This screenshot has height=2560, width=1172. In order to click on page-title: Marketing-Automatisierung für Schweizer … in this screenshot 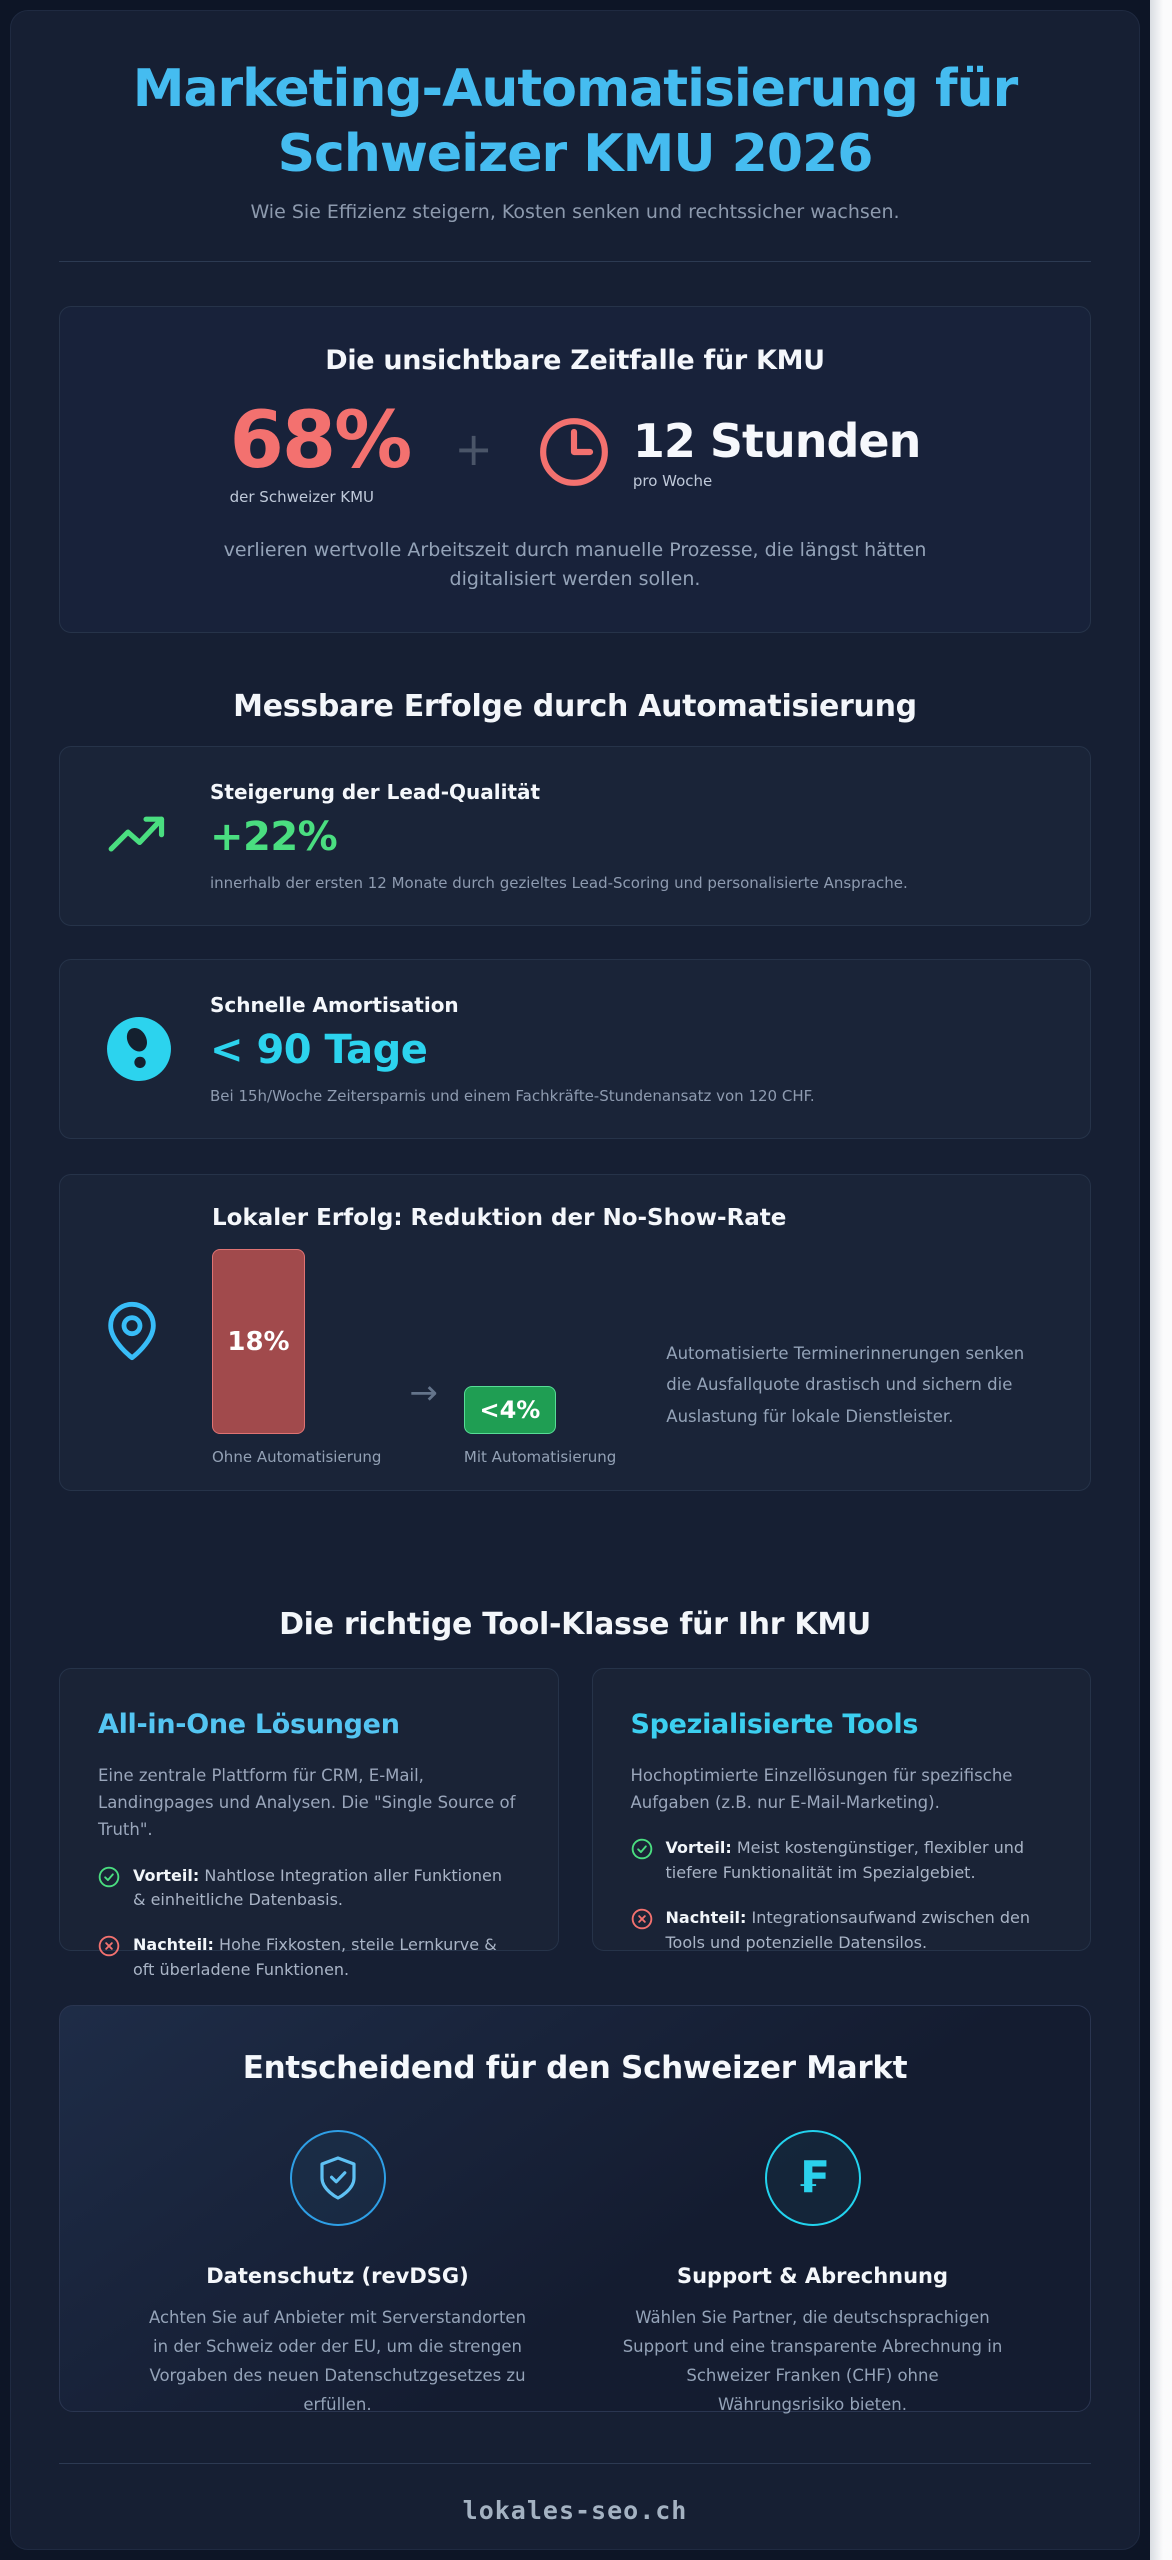, I will do `click(575, 122)`.